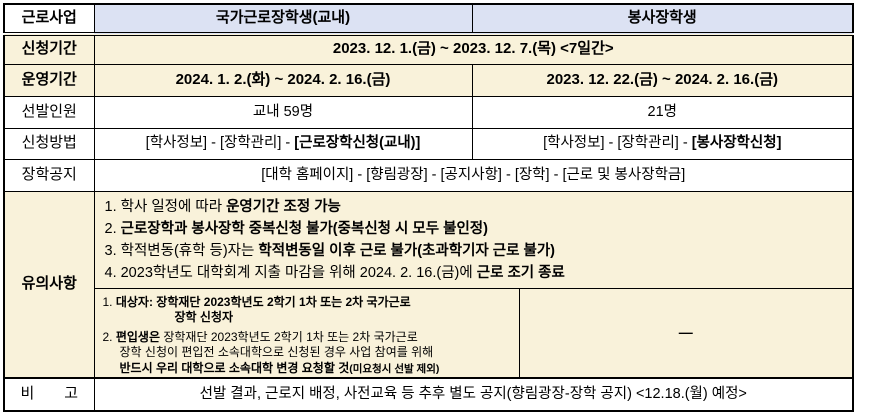 Image resolution: width=870 pixels, height=414 pixels. I want to click on selection-count-national: 교내 59명, so click(283, 112).